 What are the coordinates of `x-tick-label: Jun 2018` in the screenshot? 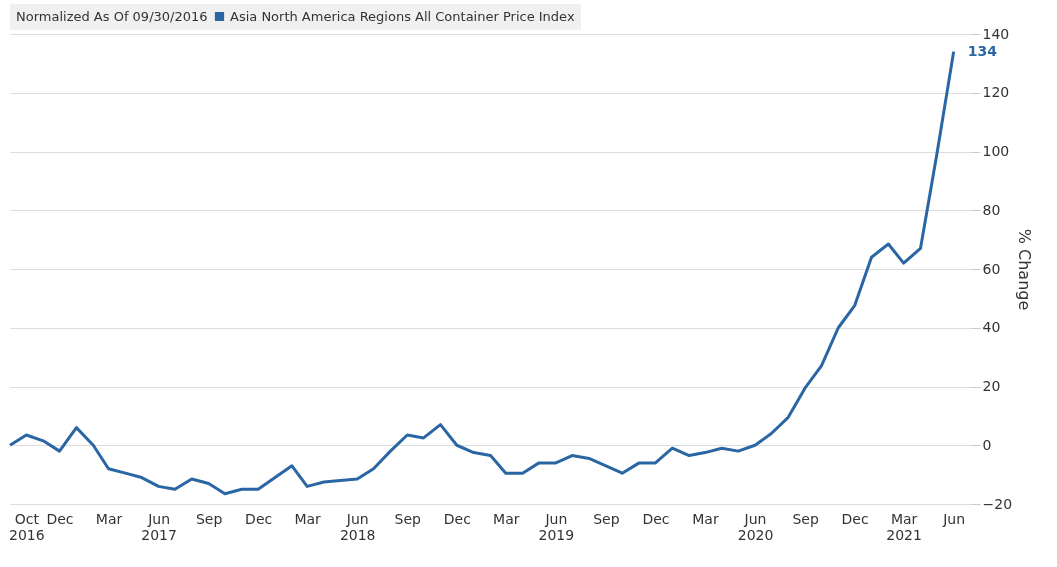 It's located at (357, 526).